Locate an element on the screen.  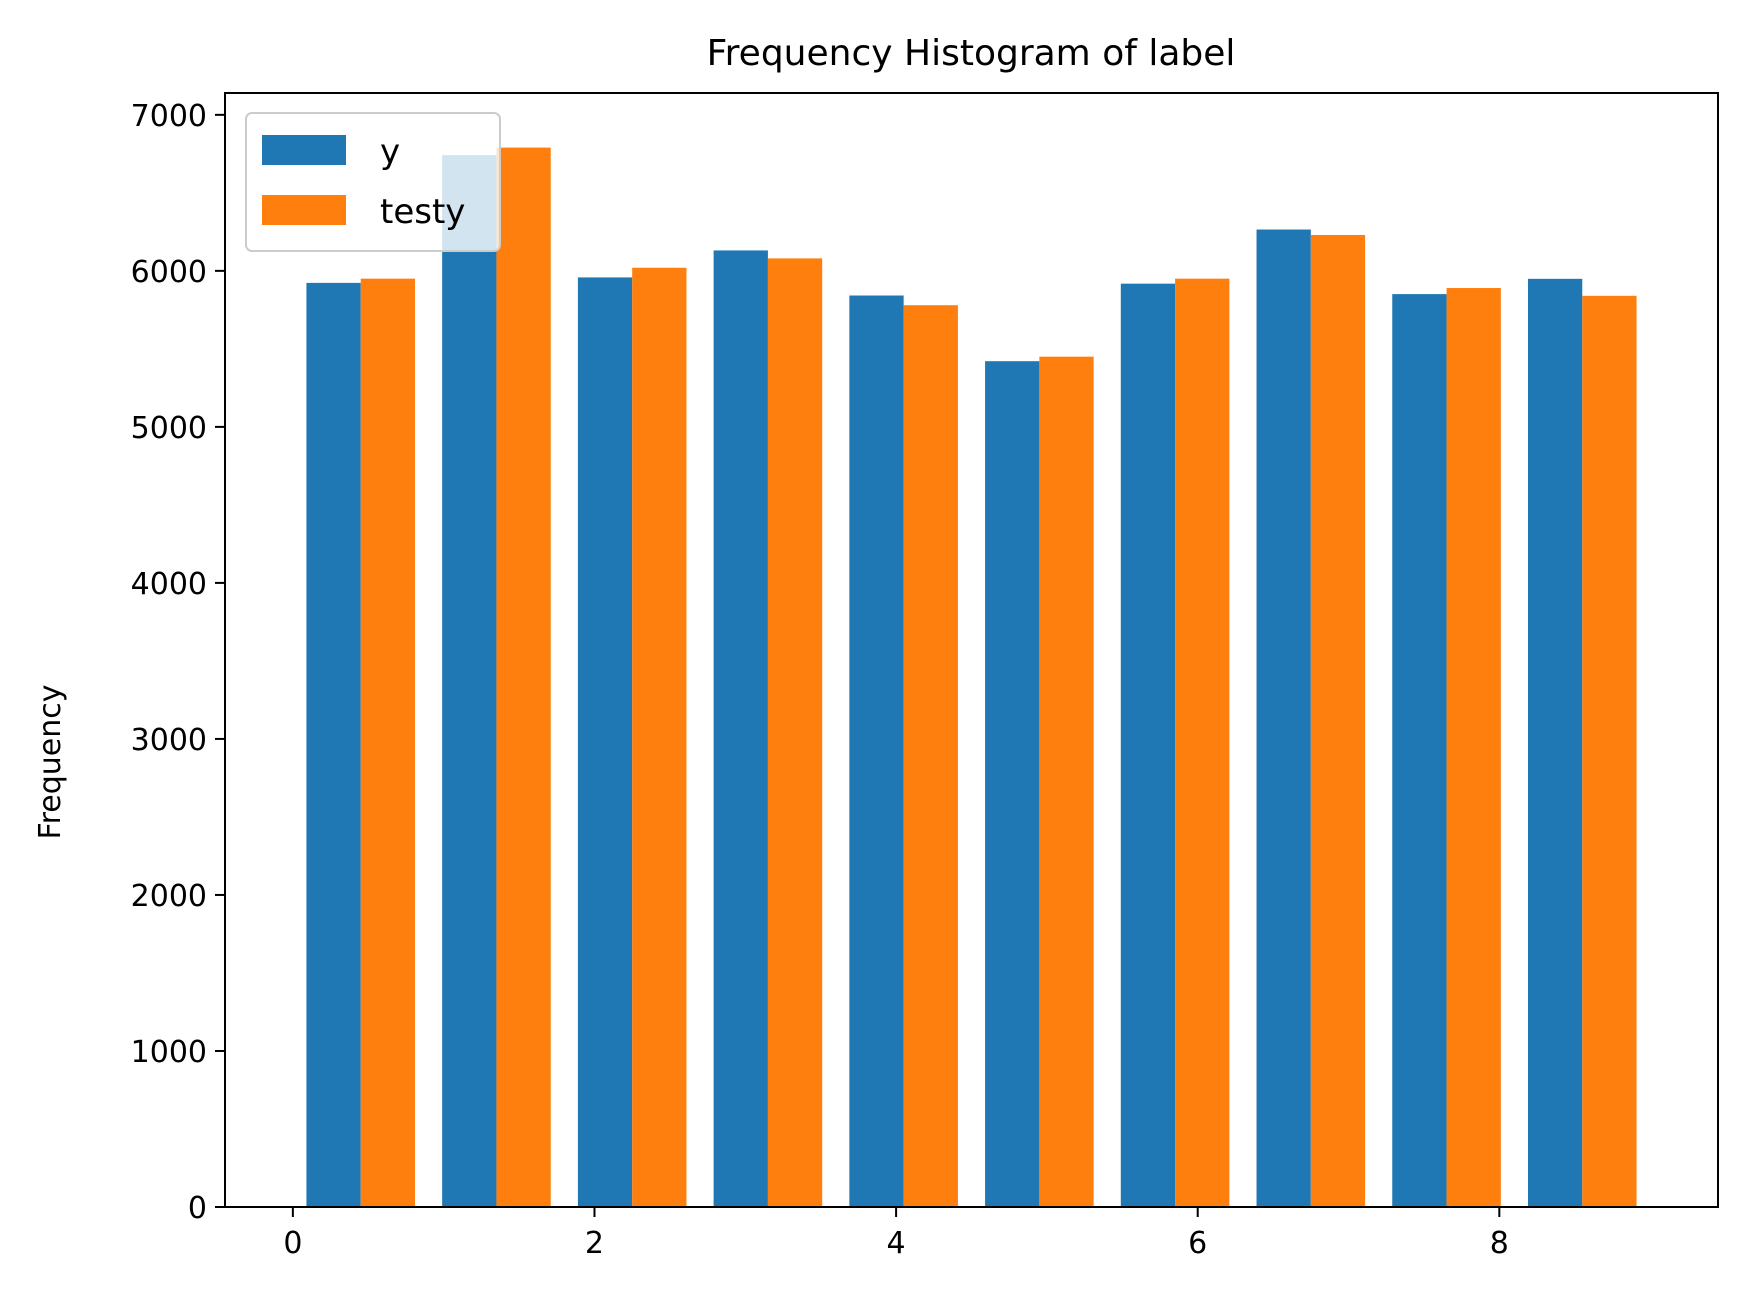
y-tick-label-1000: 1000 is located at coordinates (169, 1052).